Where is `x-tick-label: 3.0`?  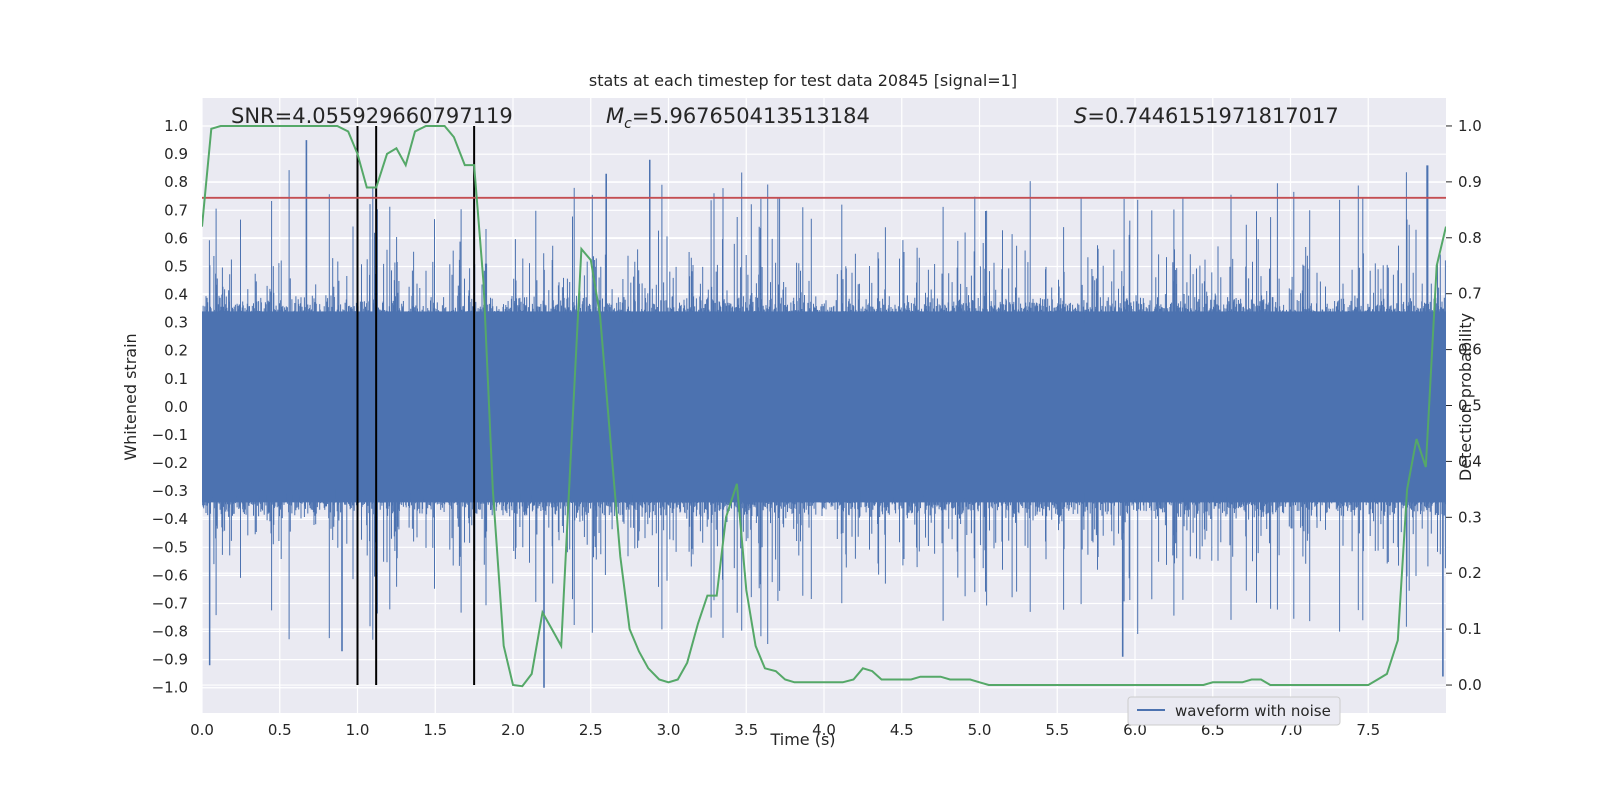
x-tick-label: 3.0 is located at coordinates (669, 730).